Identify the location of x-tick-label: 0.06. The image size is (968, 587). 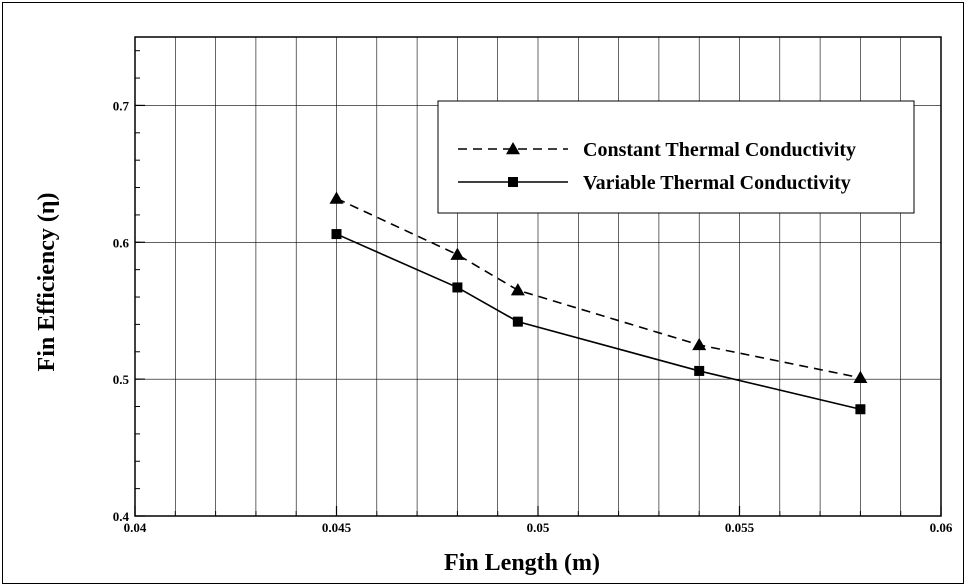
(941, 527).